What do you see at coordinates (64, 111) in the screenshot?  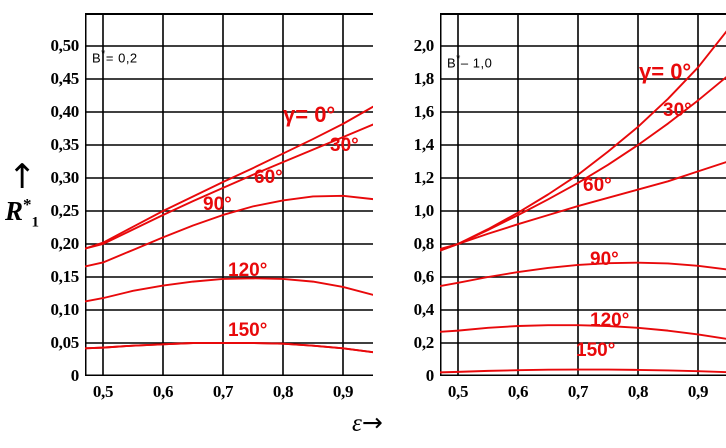 I see `y-tick-label: 0,40` at bounding box center [64, 111].